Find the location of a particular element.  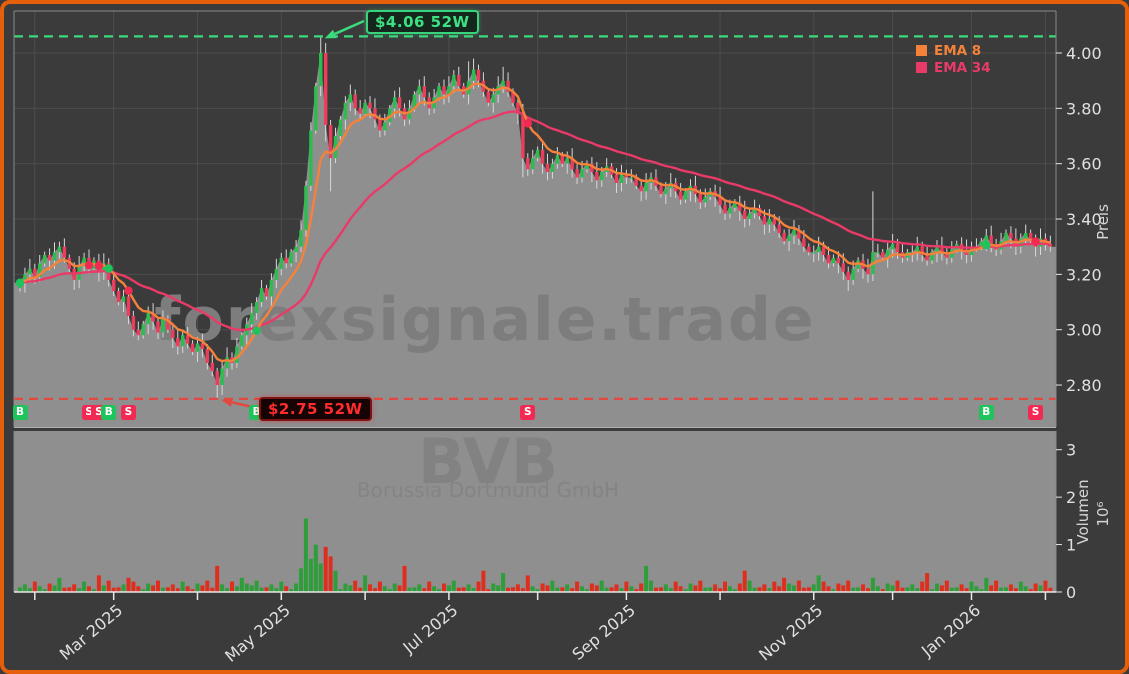

legend-label: EMA 34 is located at coordinates (962, 67).